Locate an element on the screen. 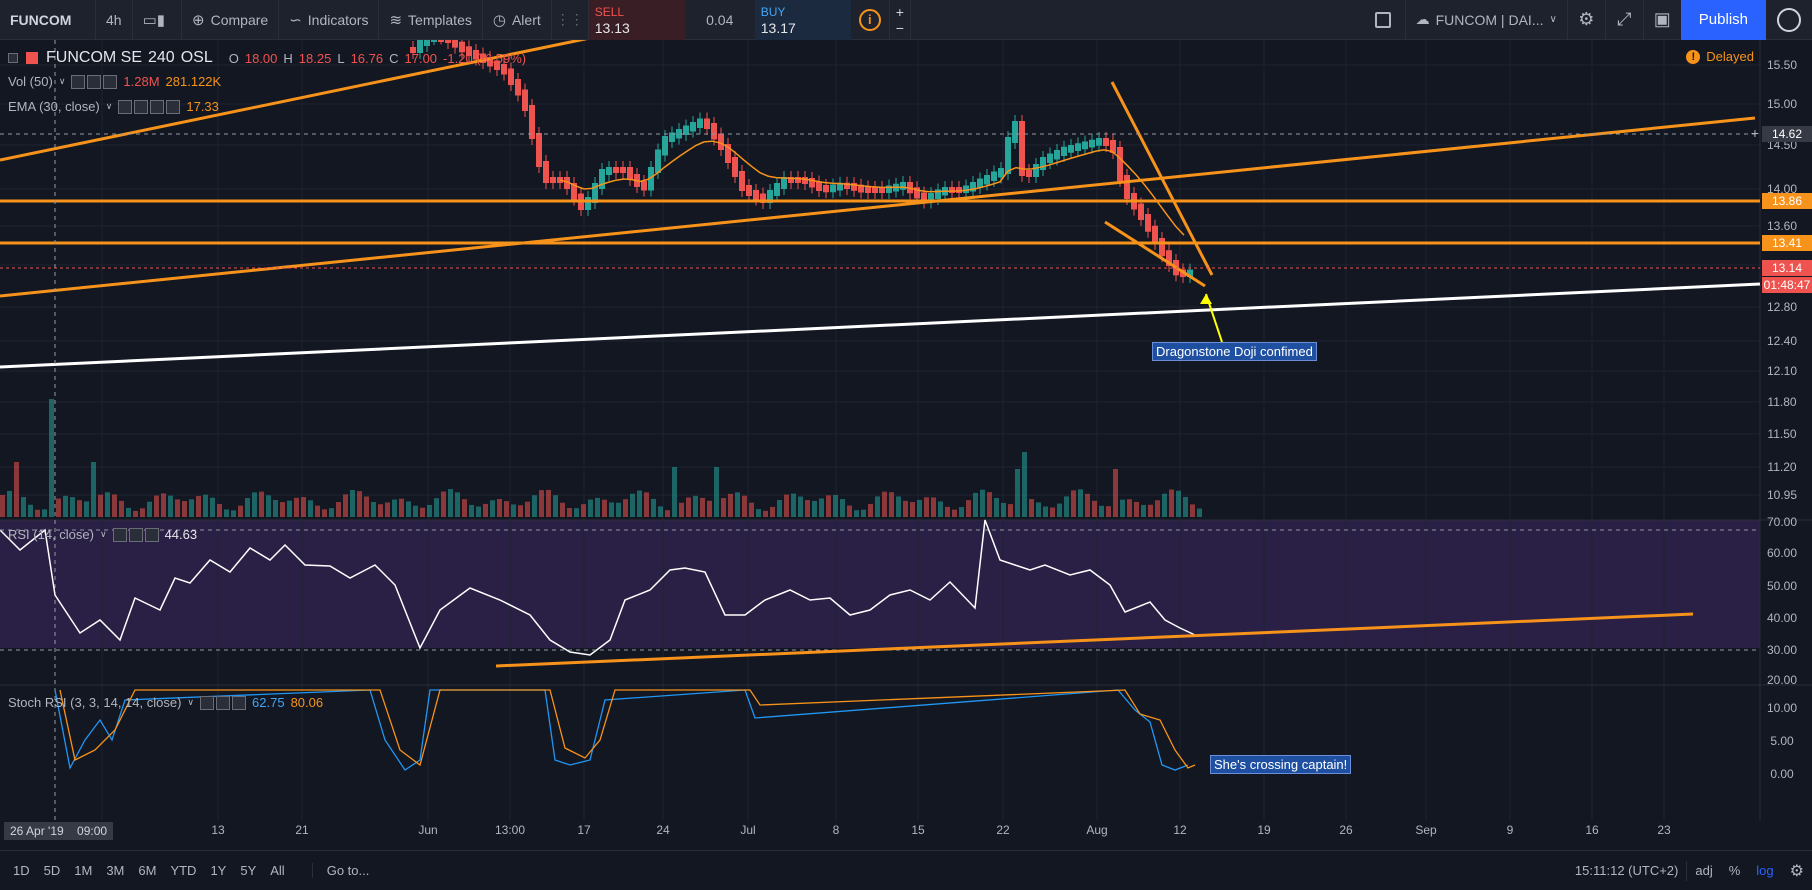  stoch-d-value: 80.06 is located at coordinates (307, 702).